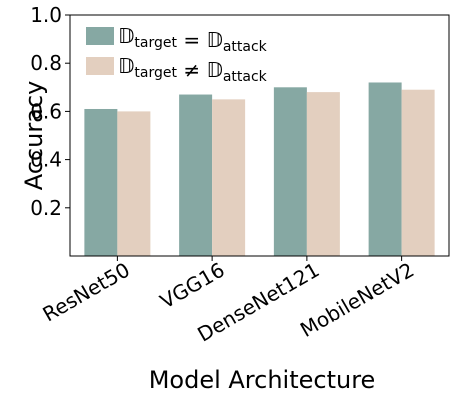 This screenshot has height=400, width=458. I want to click on legend-entry-equal: 𝔻target = 𝔻attack, so click(193, 39).